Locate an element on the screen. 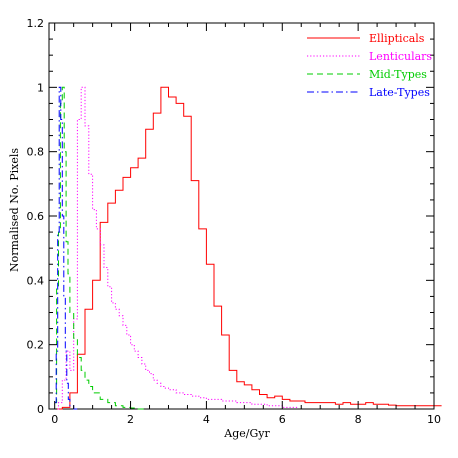  legend-label: Mid-Types is located at coordinates (398, 74).